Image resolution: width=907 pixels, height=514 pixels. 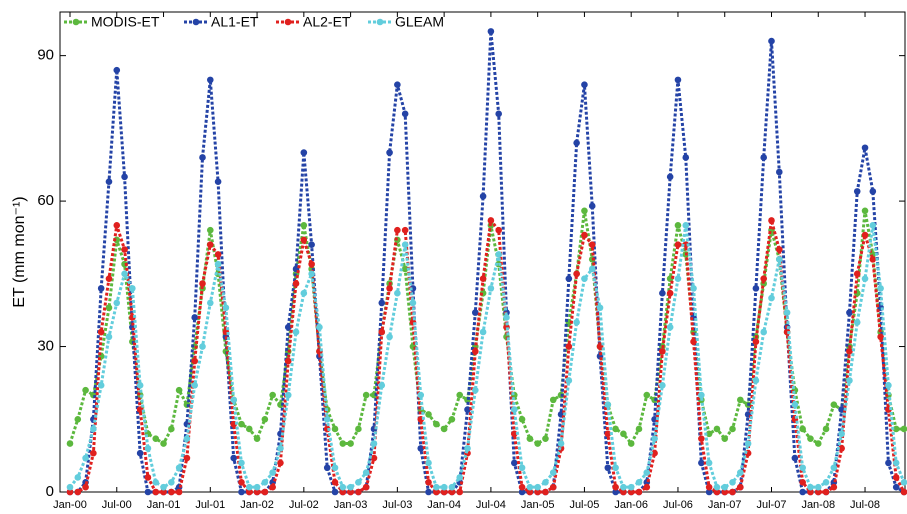 I want to click on x-tick-label: Jan-01, so click(x=164, y=505).